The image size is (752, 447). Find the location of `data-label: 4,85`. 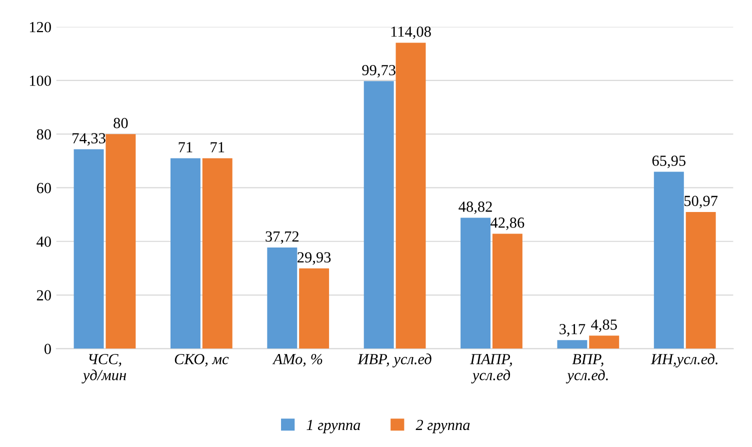

data-label: 4,85 is located at coordinates (604, 325).